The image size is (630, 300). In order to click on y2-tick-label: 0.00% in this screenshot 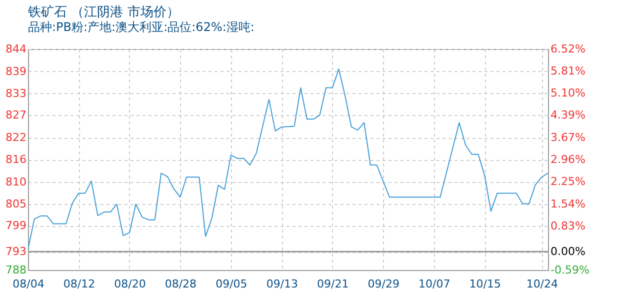, I will do `click(568, 251)`.